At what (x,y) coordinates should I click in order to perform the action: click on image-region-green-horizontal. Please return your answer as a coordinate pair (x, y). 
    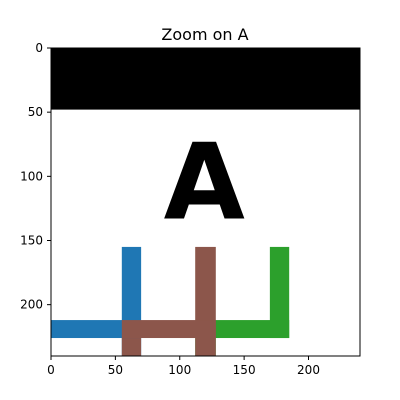
    Looking at the image, I should click on (250, 329).